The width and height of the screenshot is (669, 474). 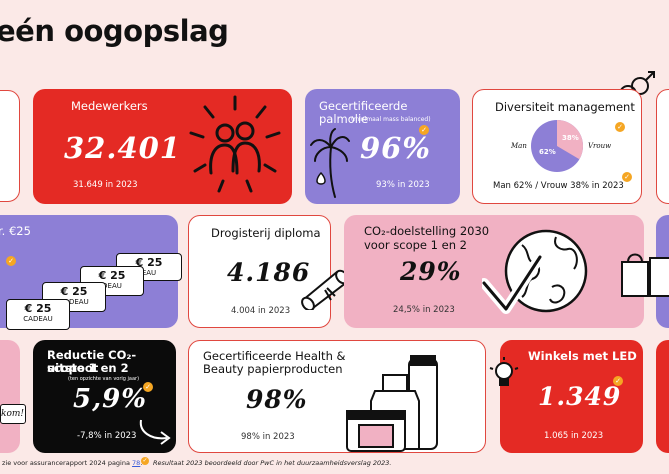 I want to click on cadeau-label: r. €25, so click(x=15, y=231).